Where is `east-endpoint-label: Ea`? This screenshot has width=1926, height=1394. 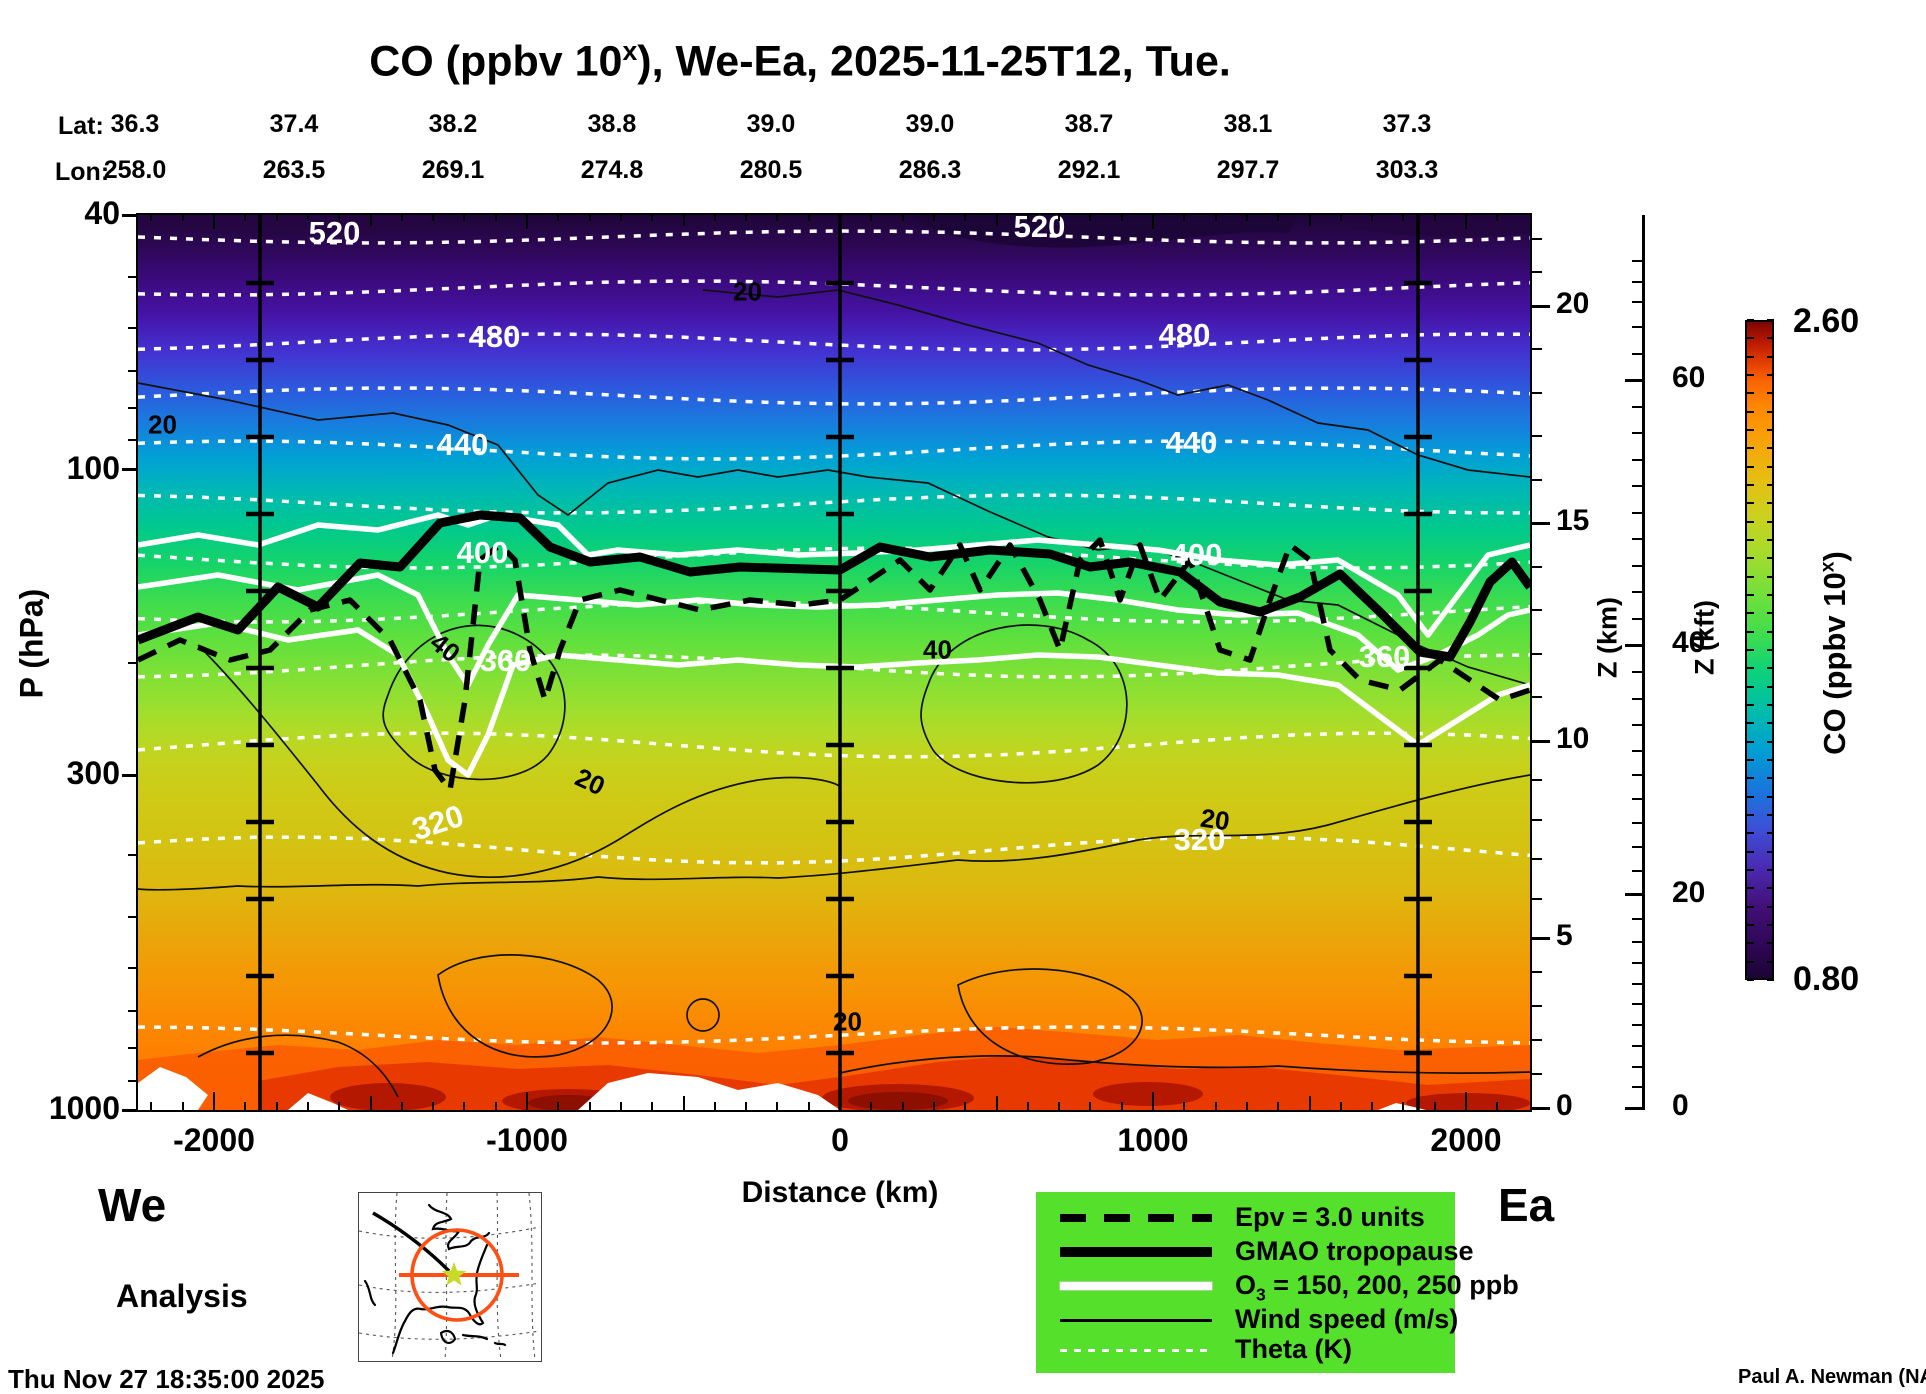
east-endpoint-label: Ea is located at coordinates (1526, 1205).